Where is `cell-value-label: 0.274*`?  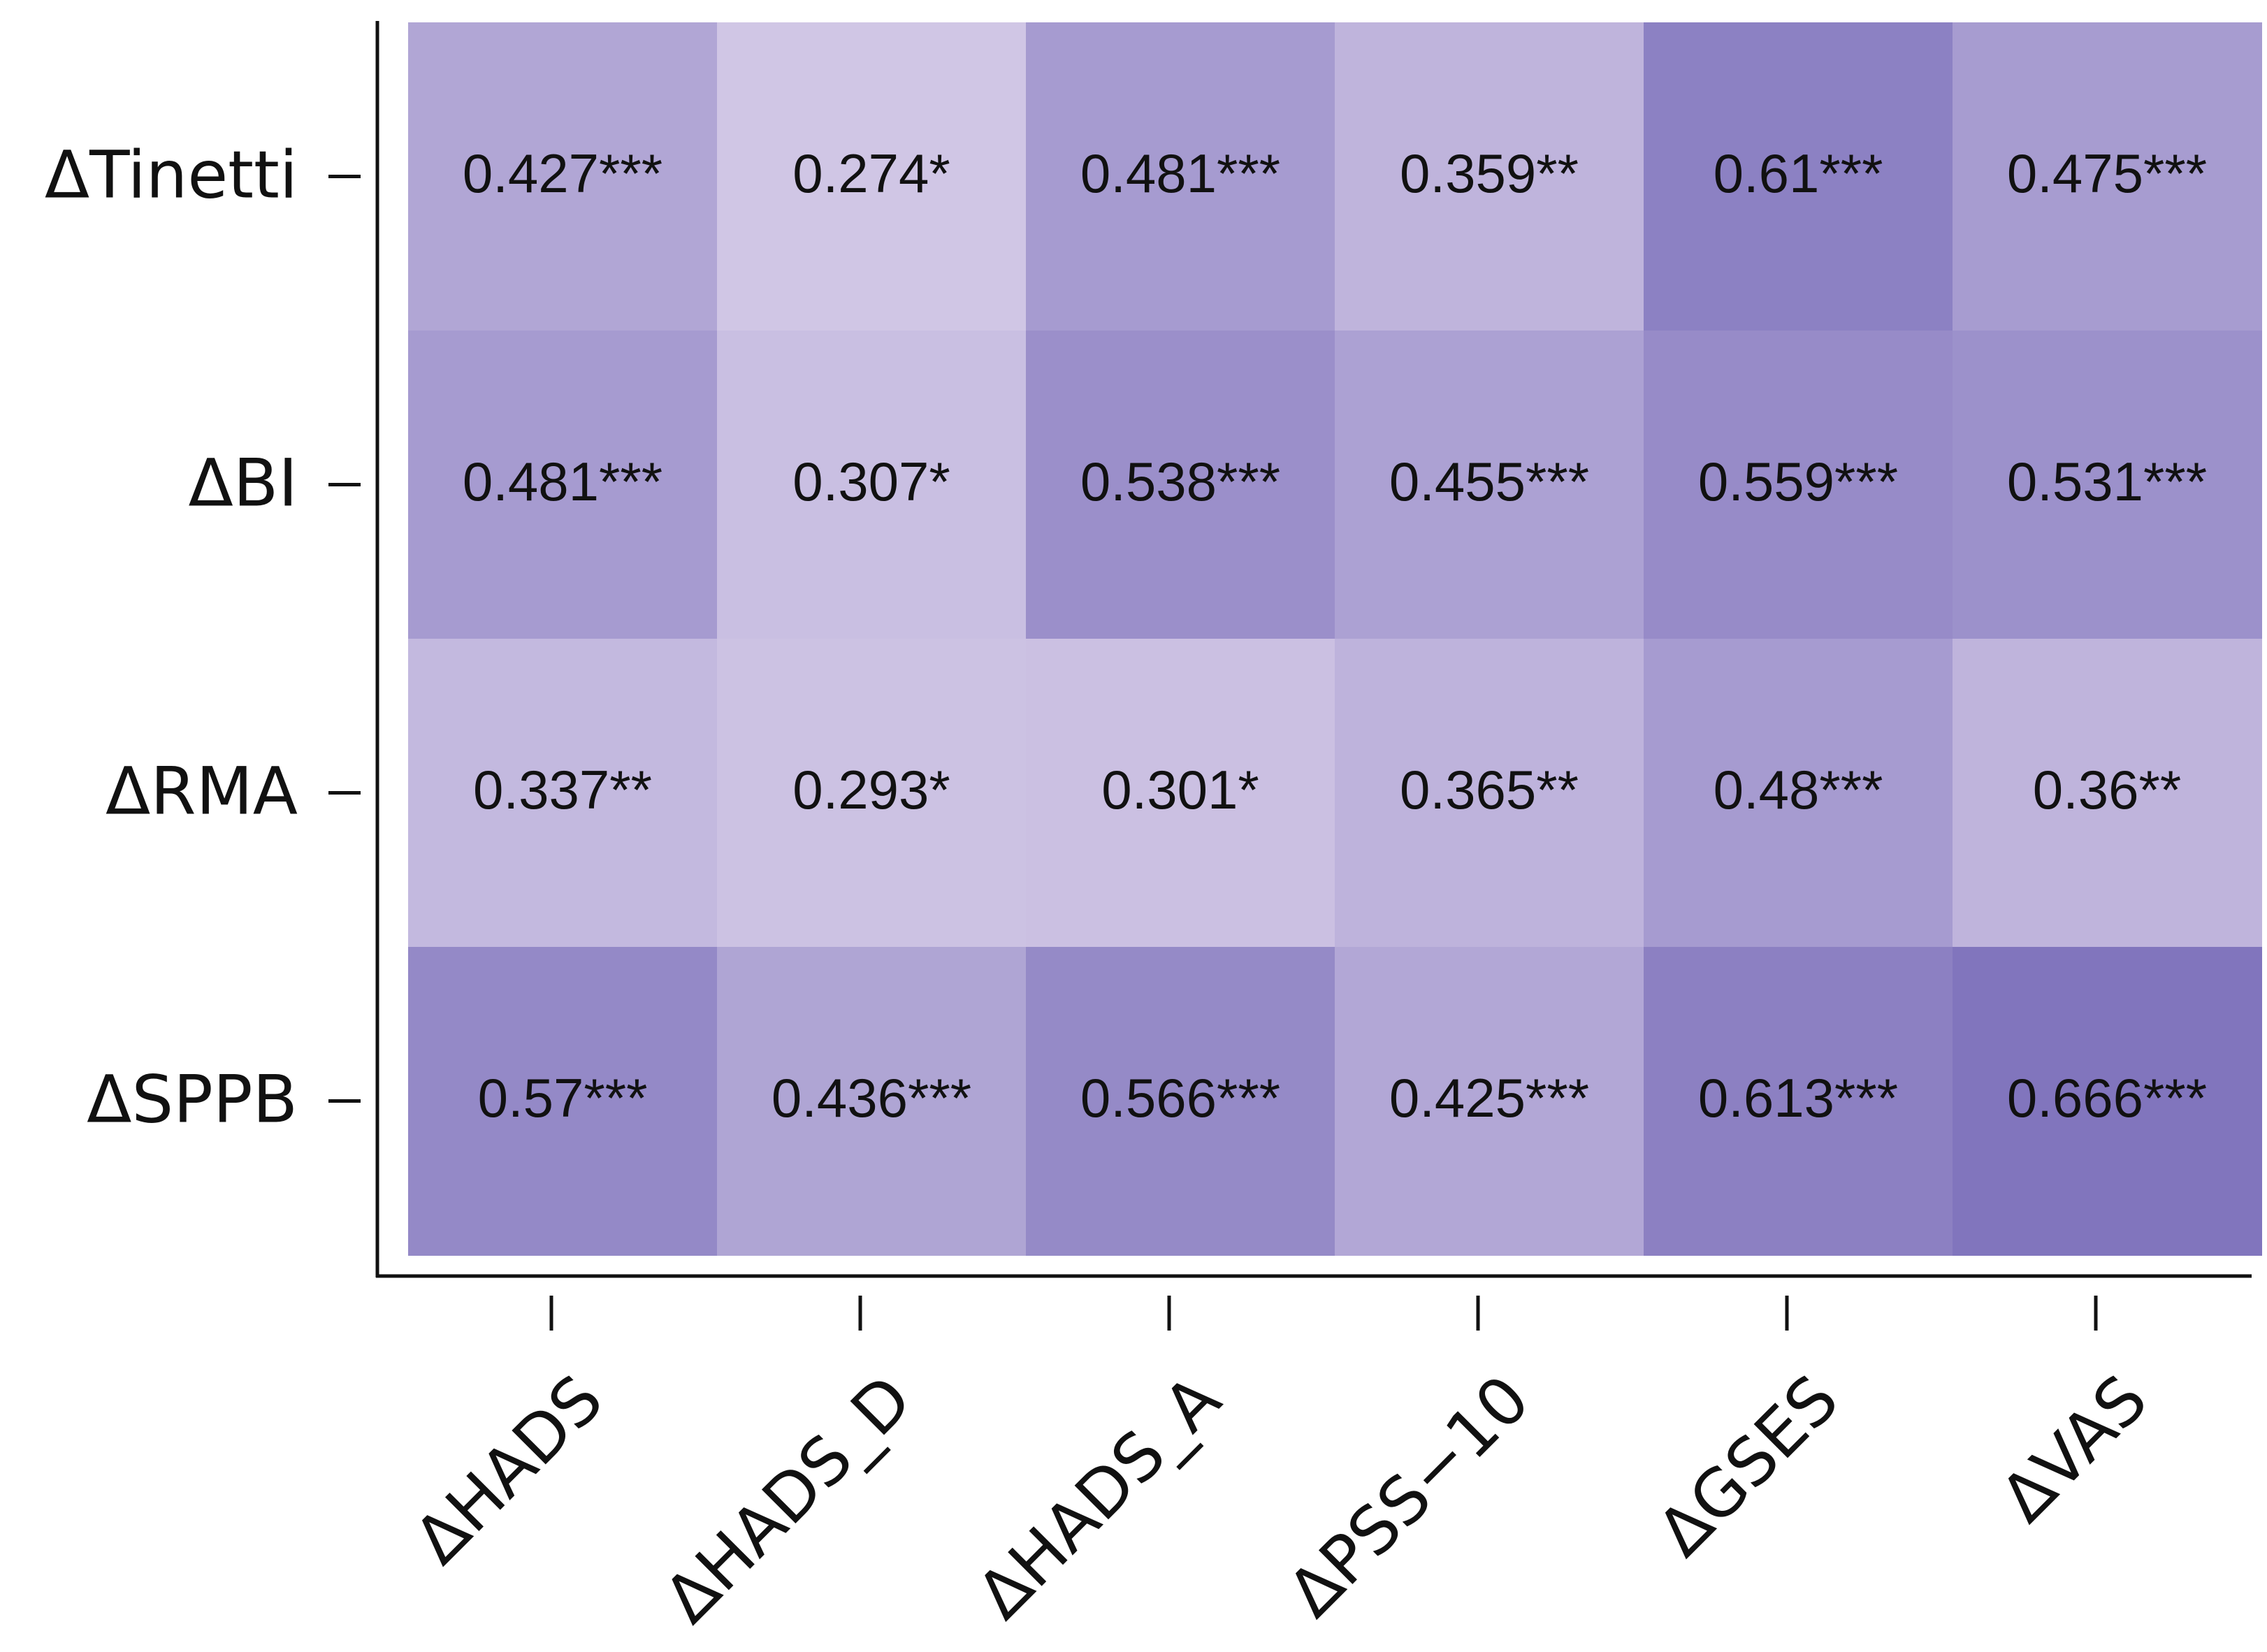 cell-value-label: 0.274* is located at coordinates (871, 173).